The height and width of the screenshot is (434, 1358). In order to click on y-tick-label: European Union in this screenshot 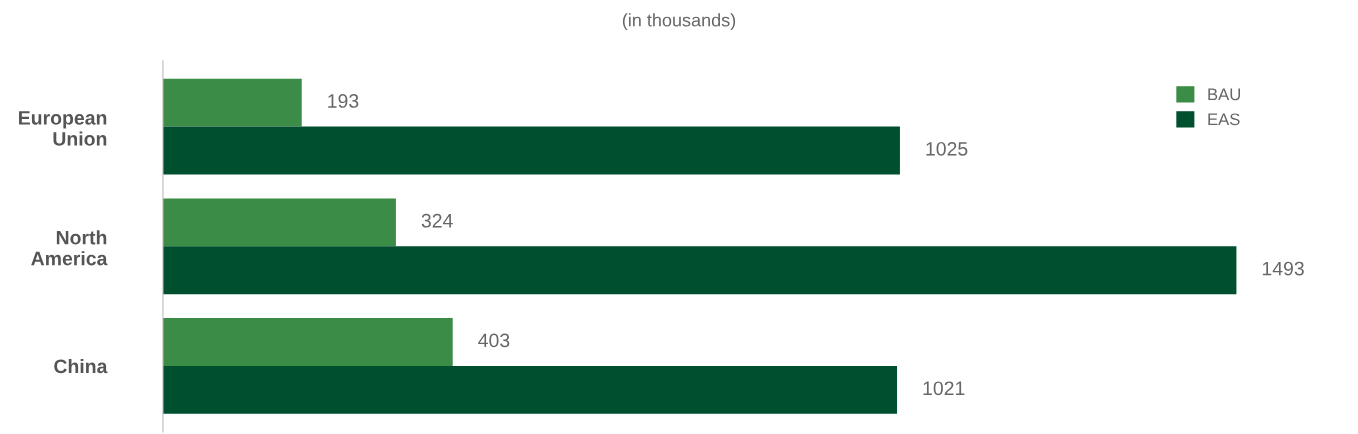, I will do `click(63, 128)`.